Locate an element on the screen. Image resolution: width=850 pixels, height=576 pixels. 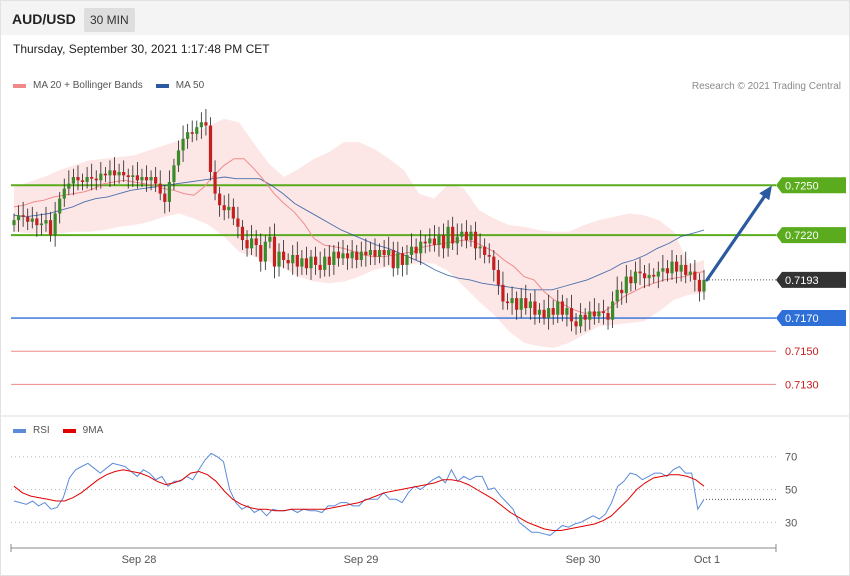
level-label: 0.7150 is located at coordinates (802, 352).